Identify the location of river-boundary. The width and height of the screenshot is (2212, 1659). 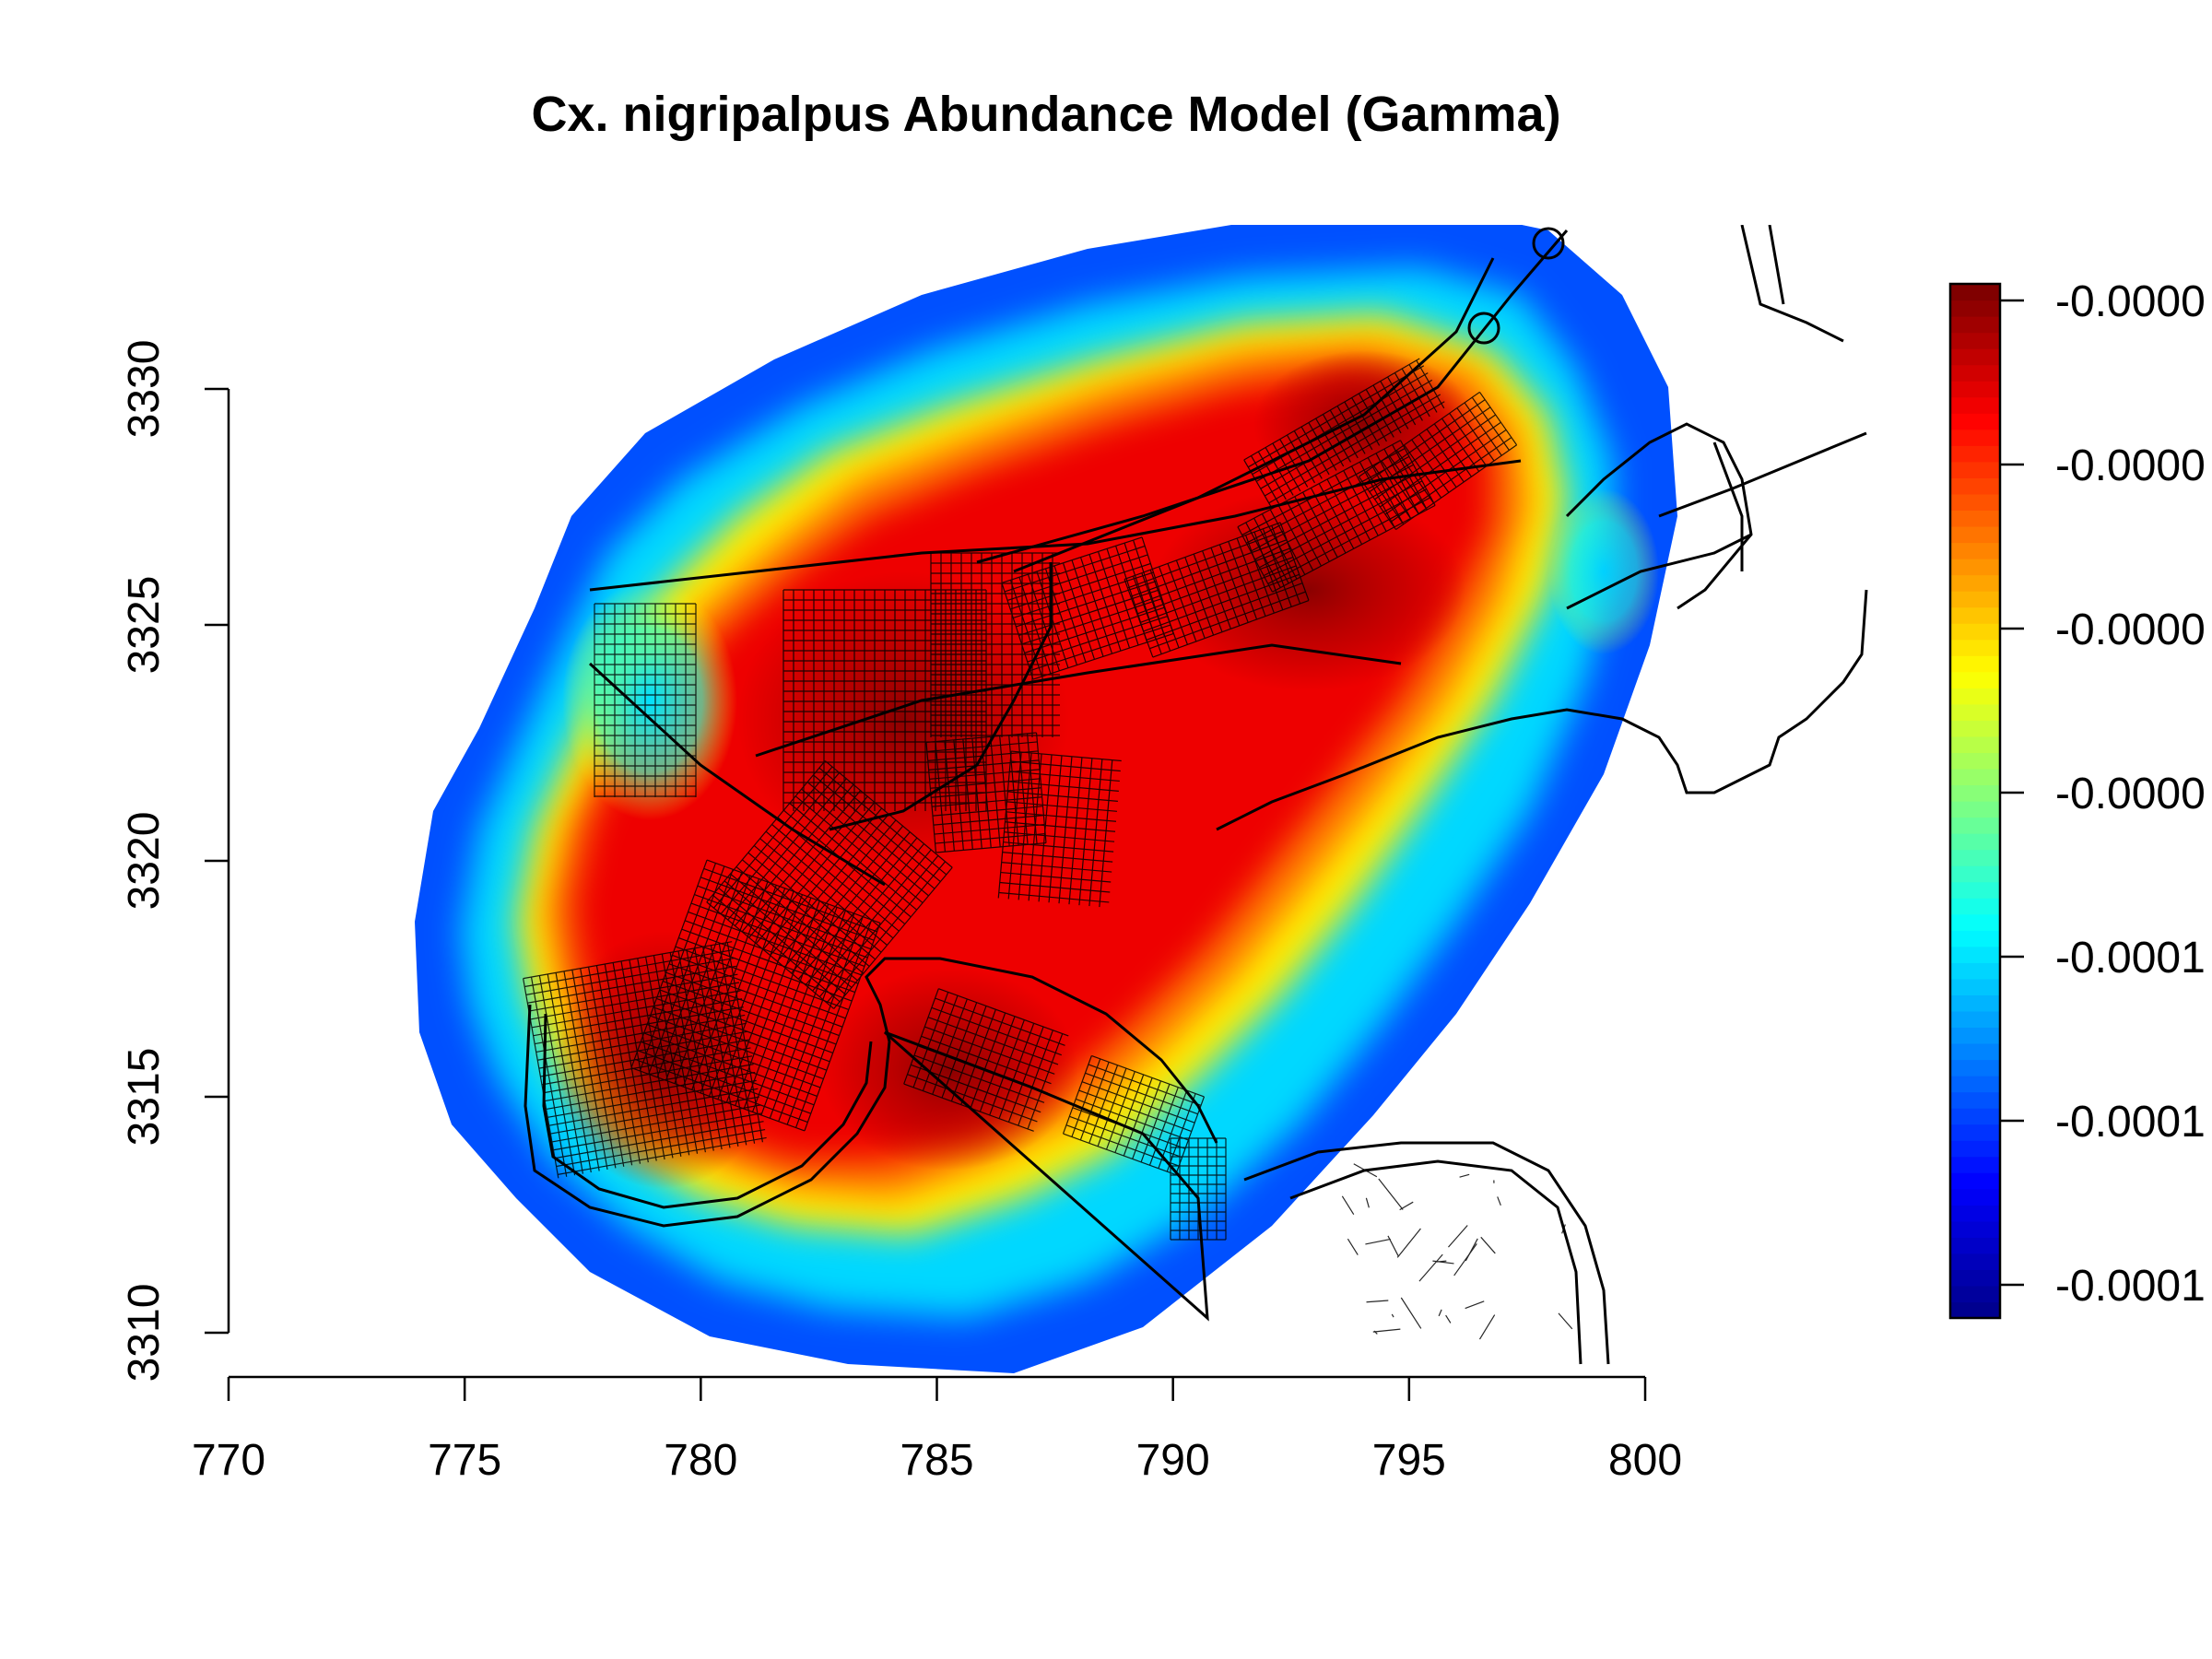
(871, 1092).